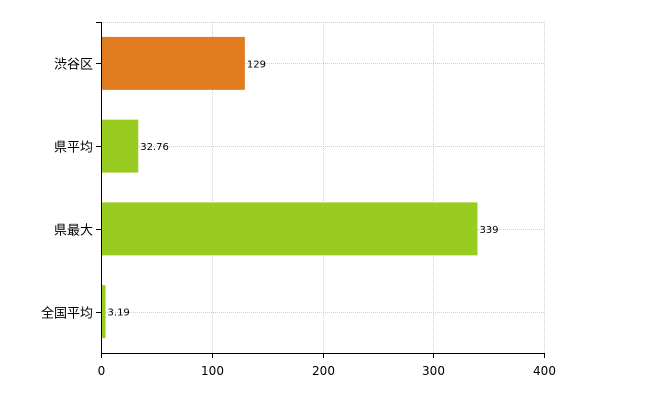  What do you see at coordinates (67, 314) in the screenshot?
I see `y-tick-label: 全国平均` at bounding box center [67, 314].